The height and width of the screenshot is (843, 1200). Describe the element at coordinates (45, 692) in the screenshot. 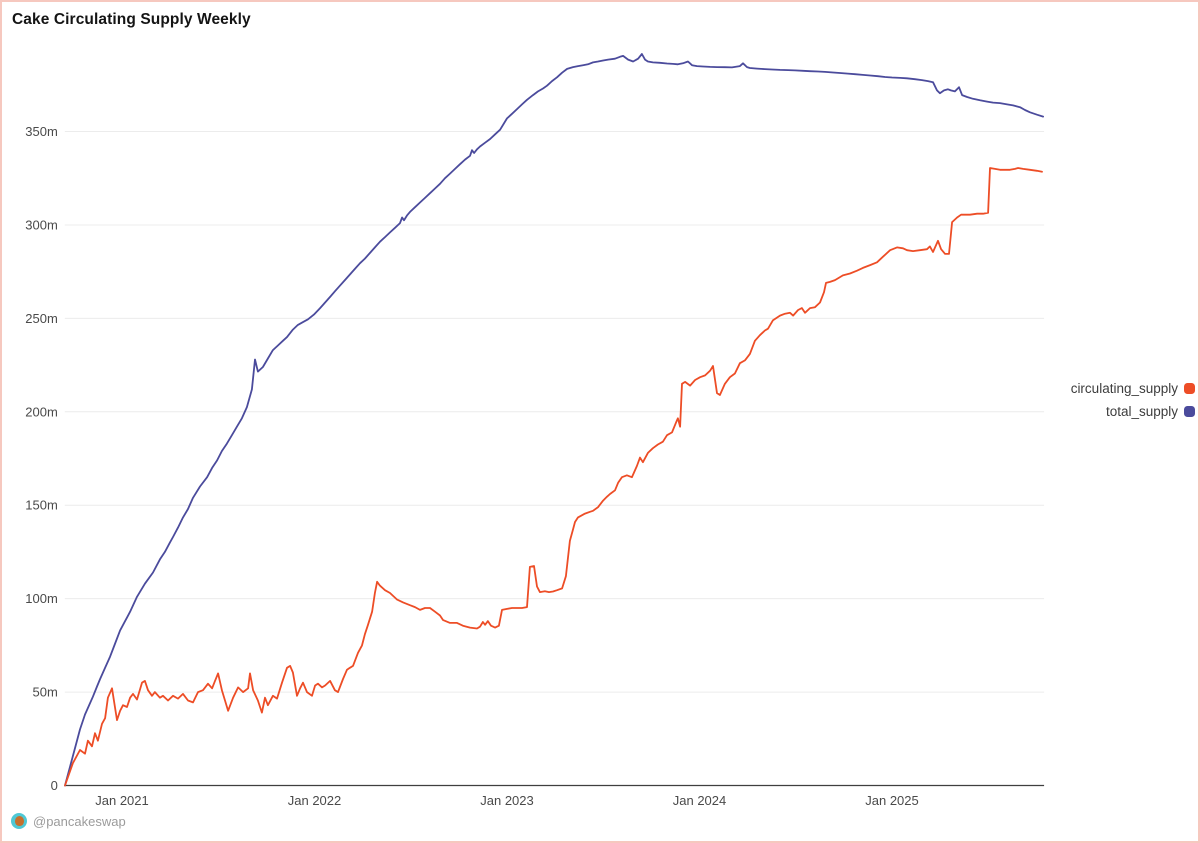

I see `y-tick-label: 50m` at that location.